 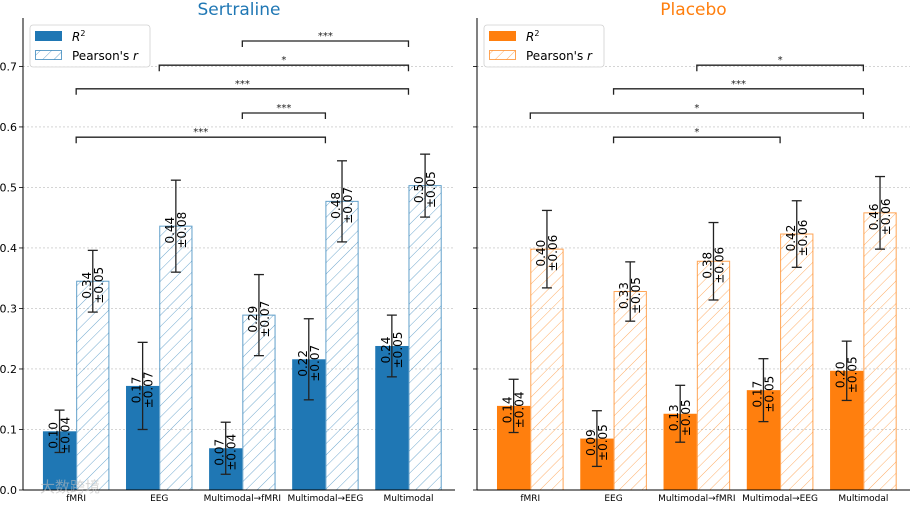 I want to click on data-label: 0.29±0.07, so click(x=259, y=319).